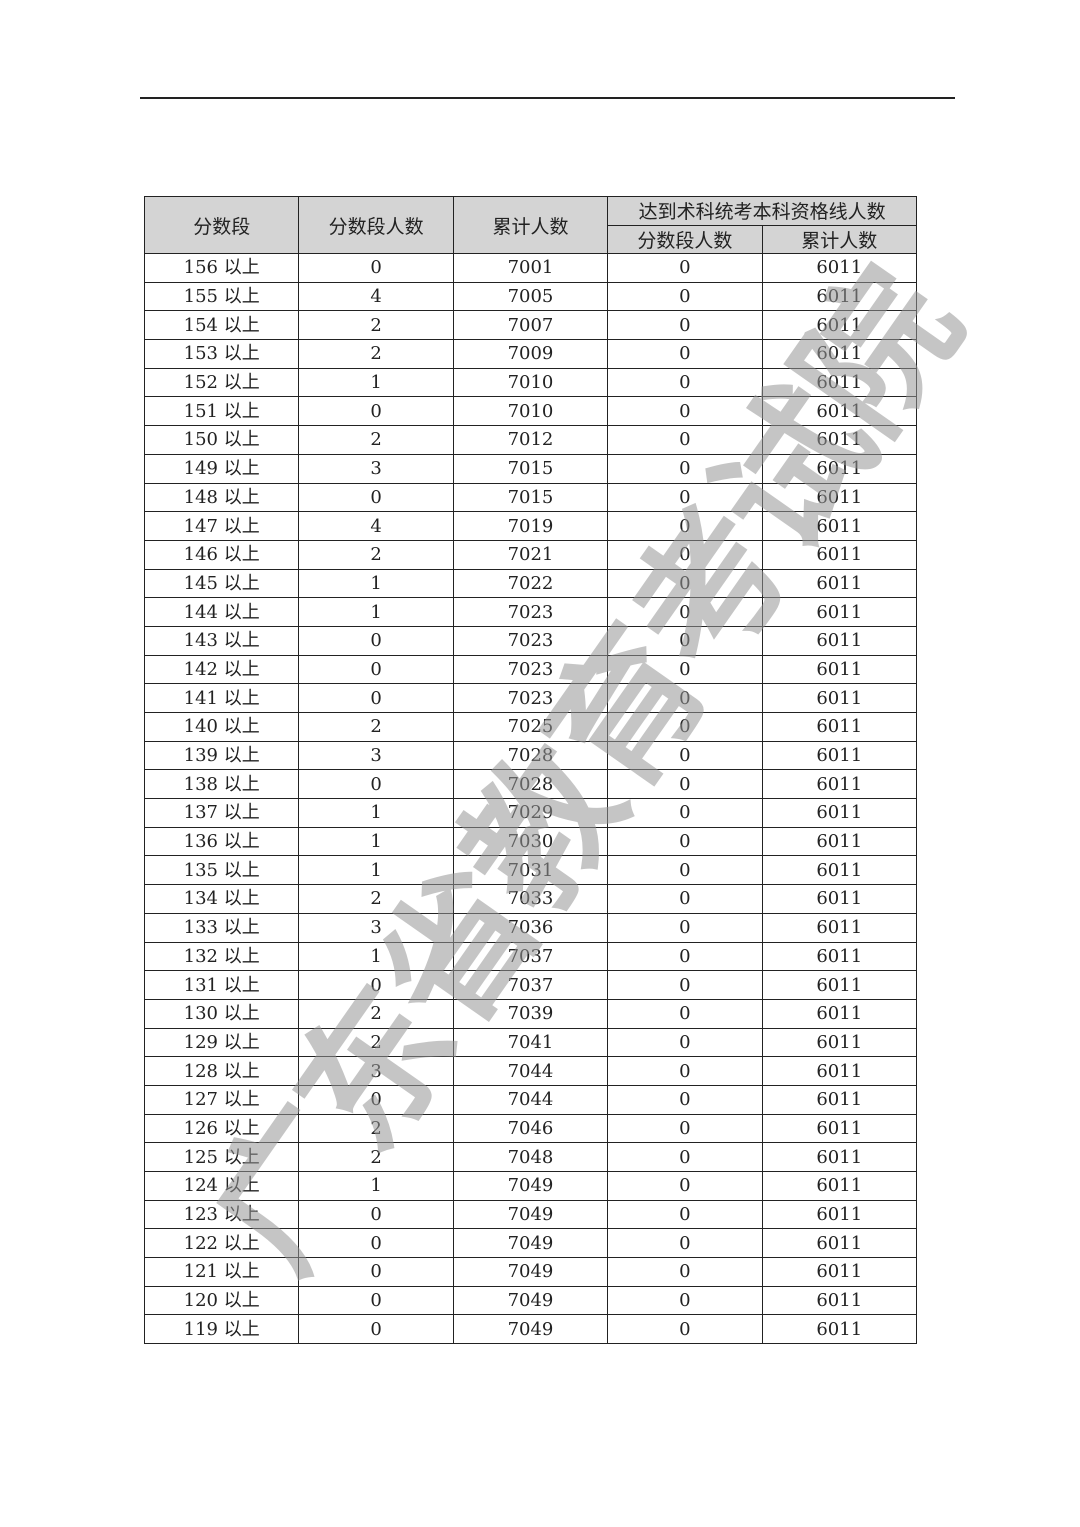 This screenshot has width=1080, height=1527. I want to click on cell-score-band: 141 以上, so click(221, 698).